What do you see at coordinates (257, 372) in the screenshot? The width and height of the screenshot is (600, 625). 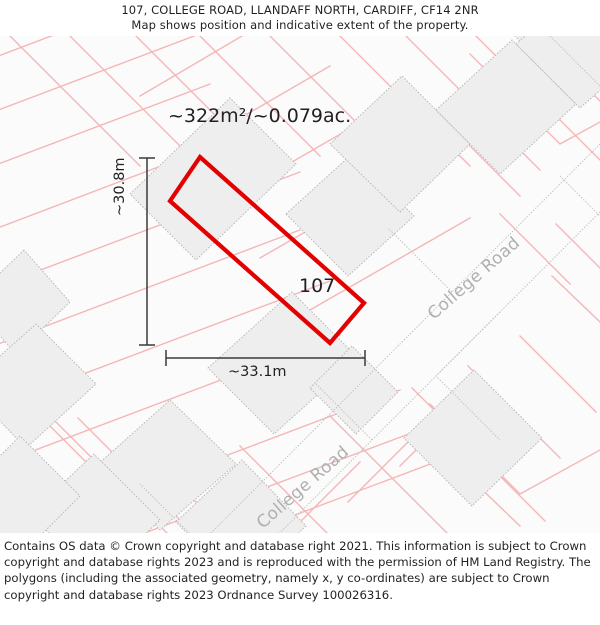 I see `dimension-label-horizontal: ~33.1m` at bounding box center [257, 372].